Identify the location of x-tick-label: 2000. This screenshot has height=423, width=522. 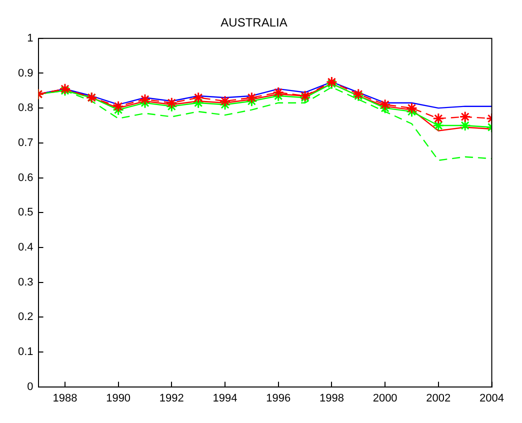
(385, 398).